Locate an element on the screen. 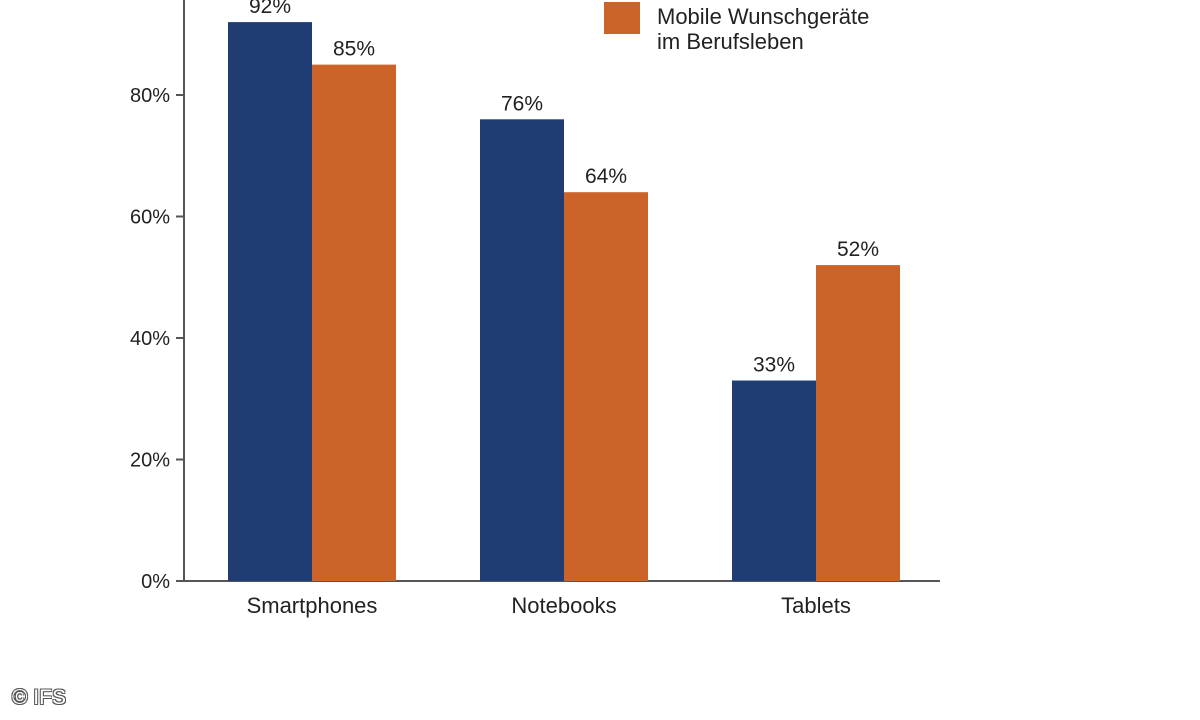  bar-2-tablets is located at coordinates (858, 423).